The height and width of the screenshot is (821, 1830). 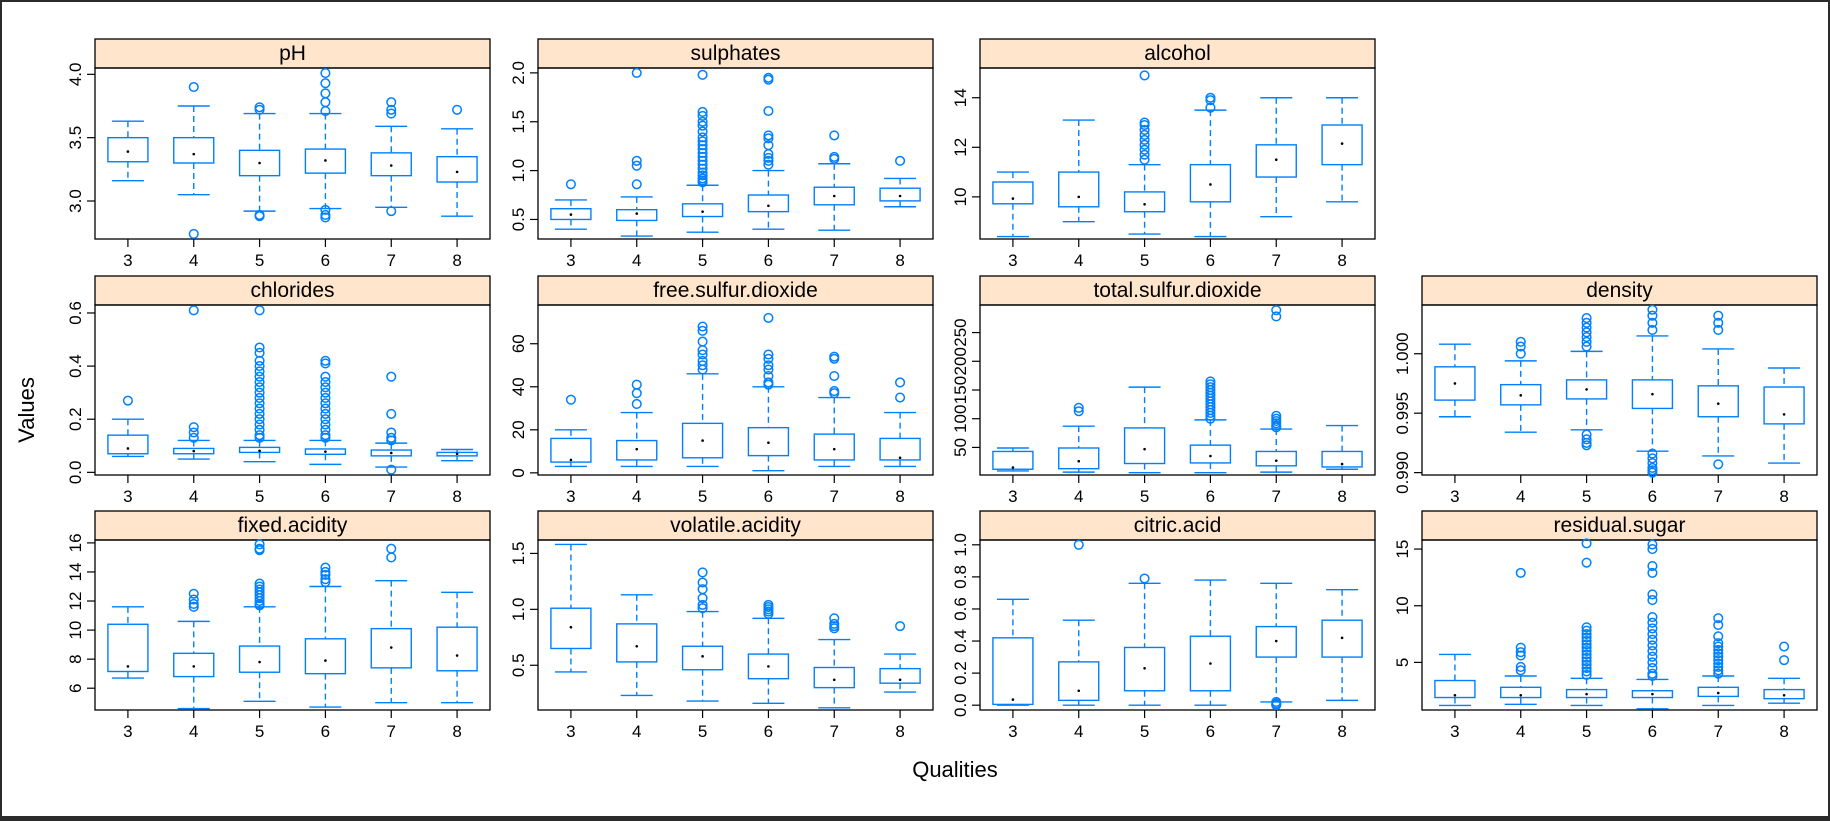 What do you see at coordinates (960, 332) in the screenshot?
I see `y-tick-label: 250` at bounding box center [960, 332].